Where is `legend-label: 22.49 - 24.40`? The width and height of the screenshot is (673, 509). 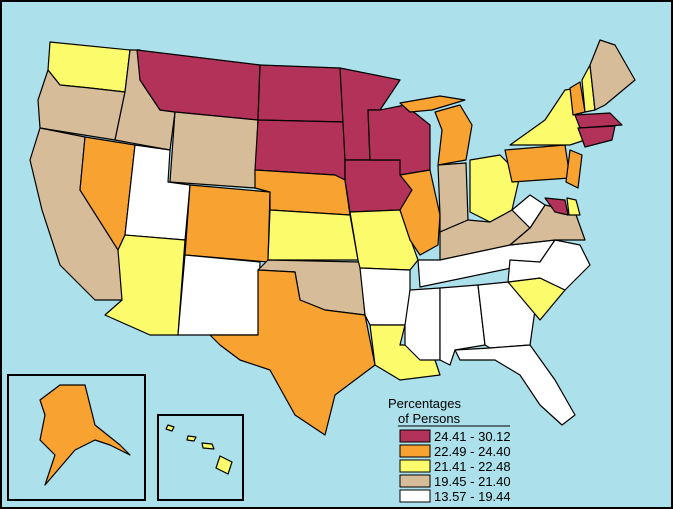 legend-label: 22.49 - 24.40 is located at coordinates (472, 451).